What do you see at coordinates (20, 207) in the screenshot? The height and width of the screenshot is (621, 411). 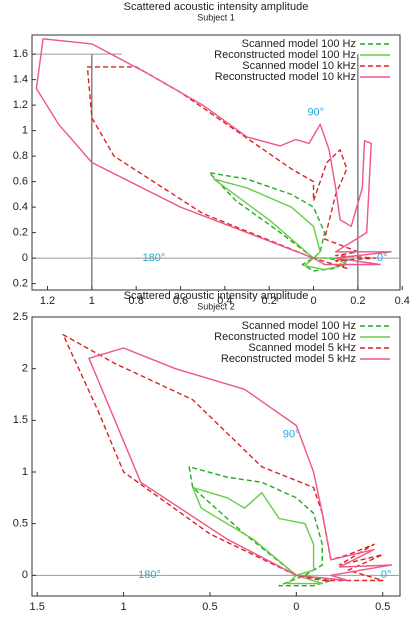 I see `y-tick-label: 0.4` at bounding box center [20, 207].